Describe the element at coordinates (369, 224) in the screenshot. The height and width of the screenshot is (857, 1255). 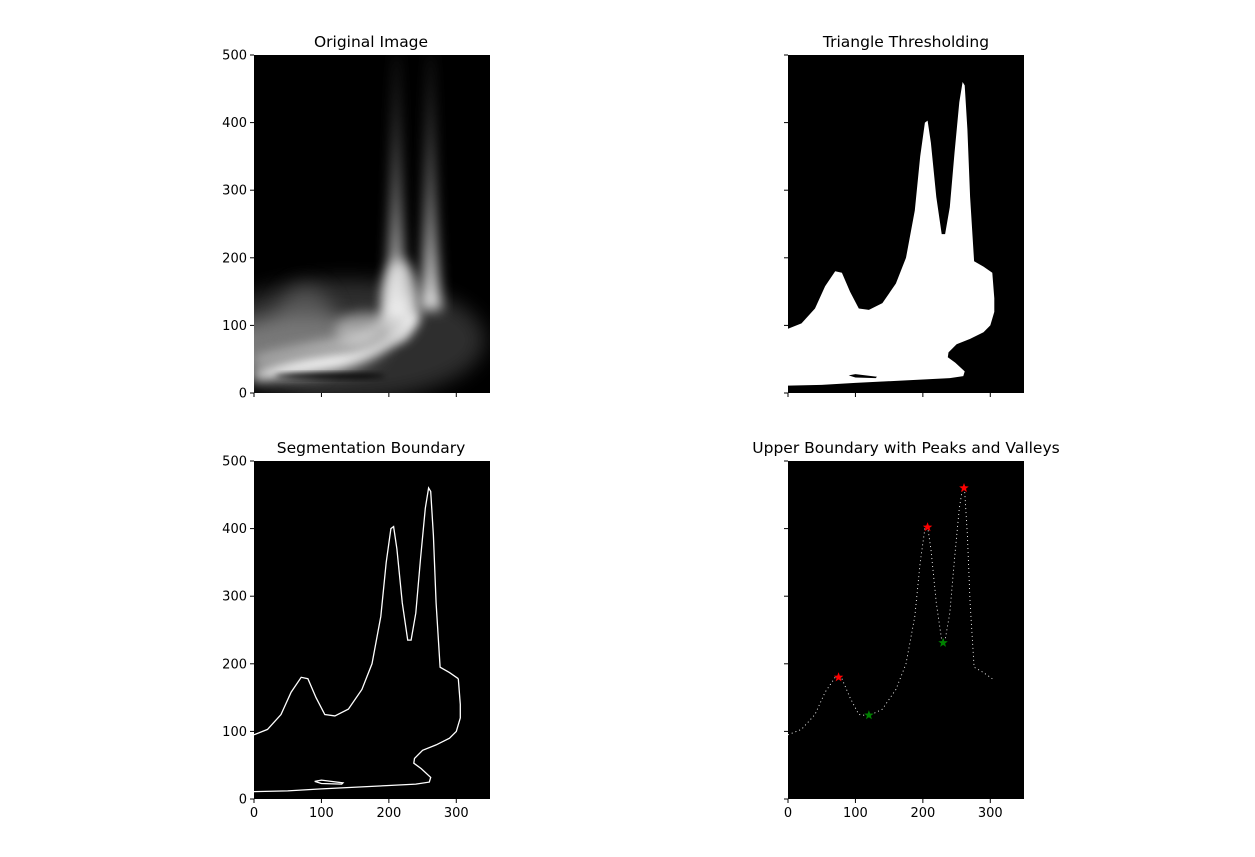
I see `grayscale-image` at that location.